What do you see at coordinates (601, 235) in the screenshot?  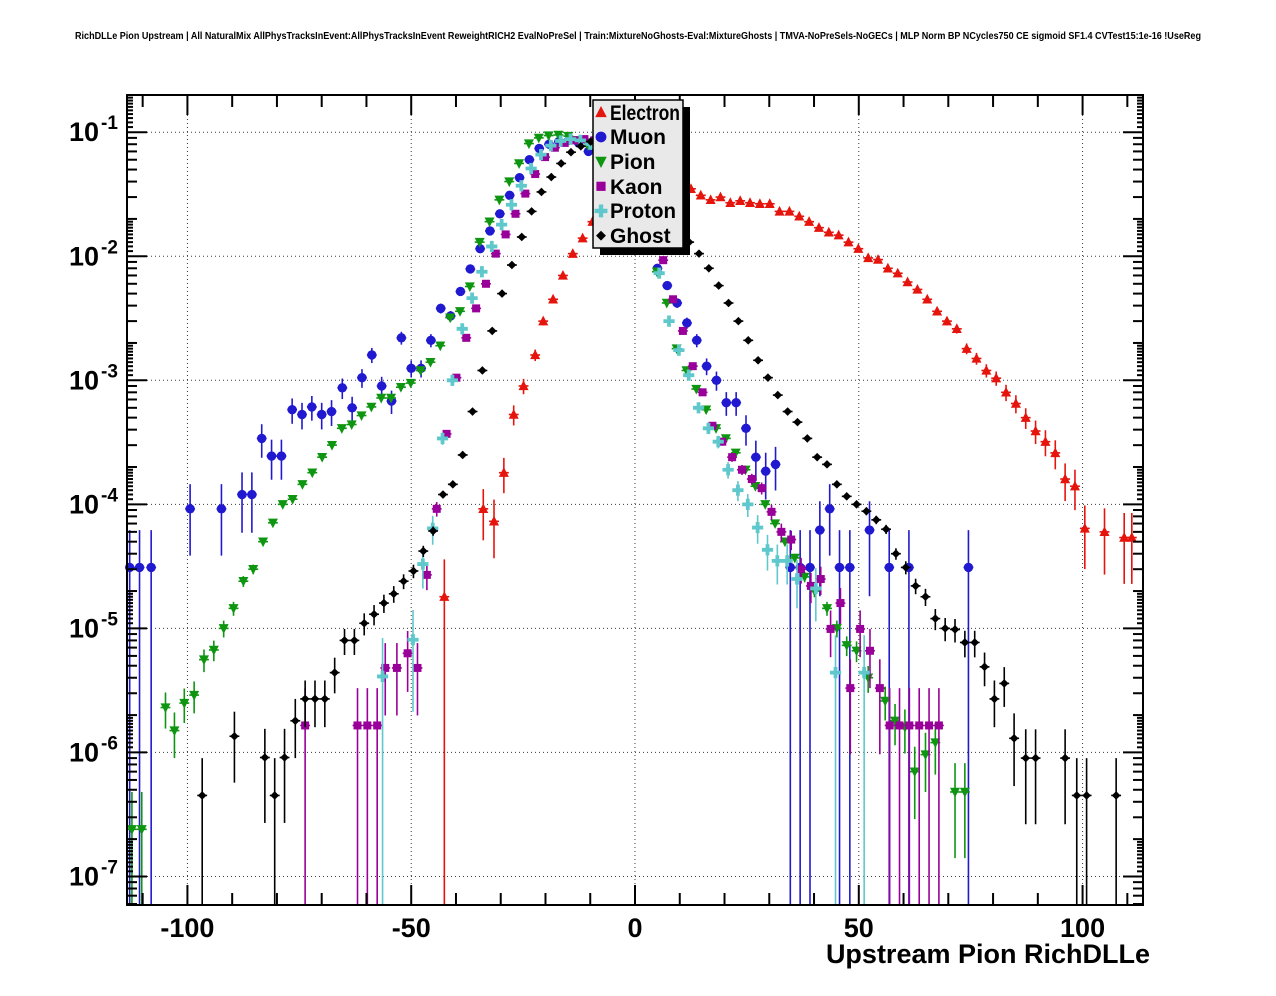 I see `ghost-marker-icon` at bounding box center [601, 235].